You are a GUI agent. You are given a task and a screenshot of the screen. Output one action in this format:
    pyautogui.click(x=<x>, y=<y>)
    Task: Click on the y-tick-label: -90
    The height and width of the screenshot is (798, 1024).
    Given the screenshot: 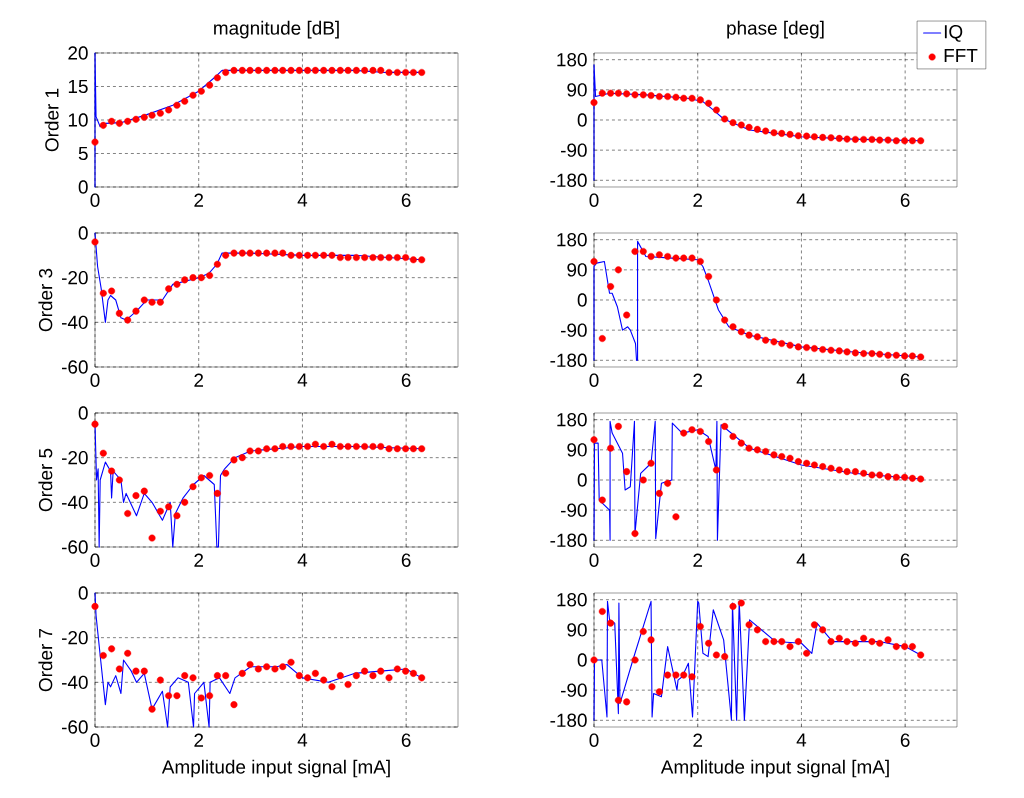 What is the action you would take?
    pyautogui.click(x=573, y=690)
    